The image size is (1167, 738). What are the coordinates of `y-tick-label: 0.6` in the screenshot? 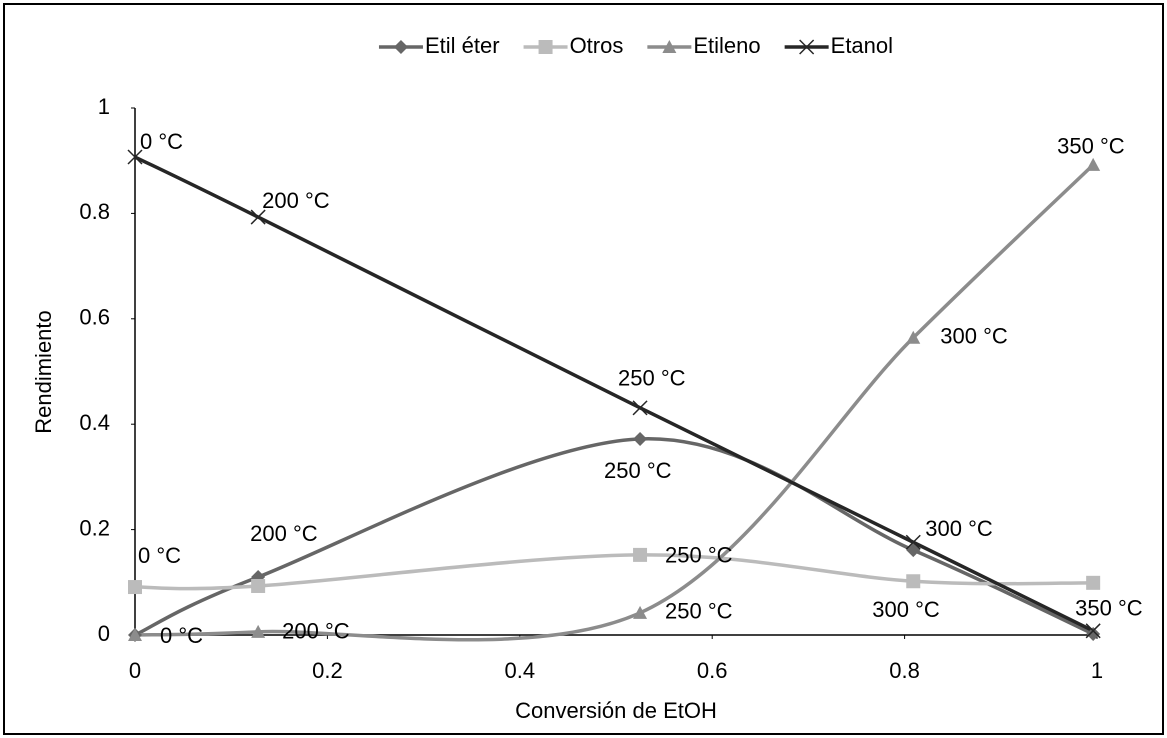 It's located at (94, 317).